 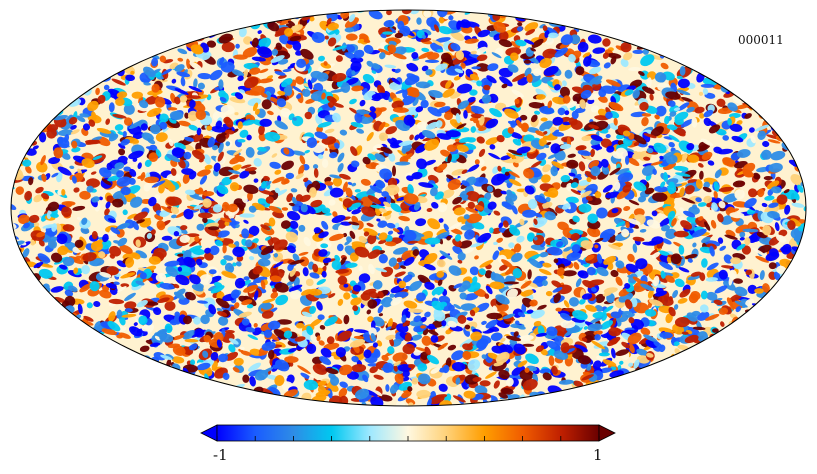 What do you see at coordinates (607, 433) in the screenshot?
I see `colorbar-max-arrow` at bounding box center [607, 433].